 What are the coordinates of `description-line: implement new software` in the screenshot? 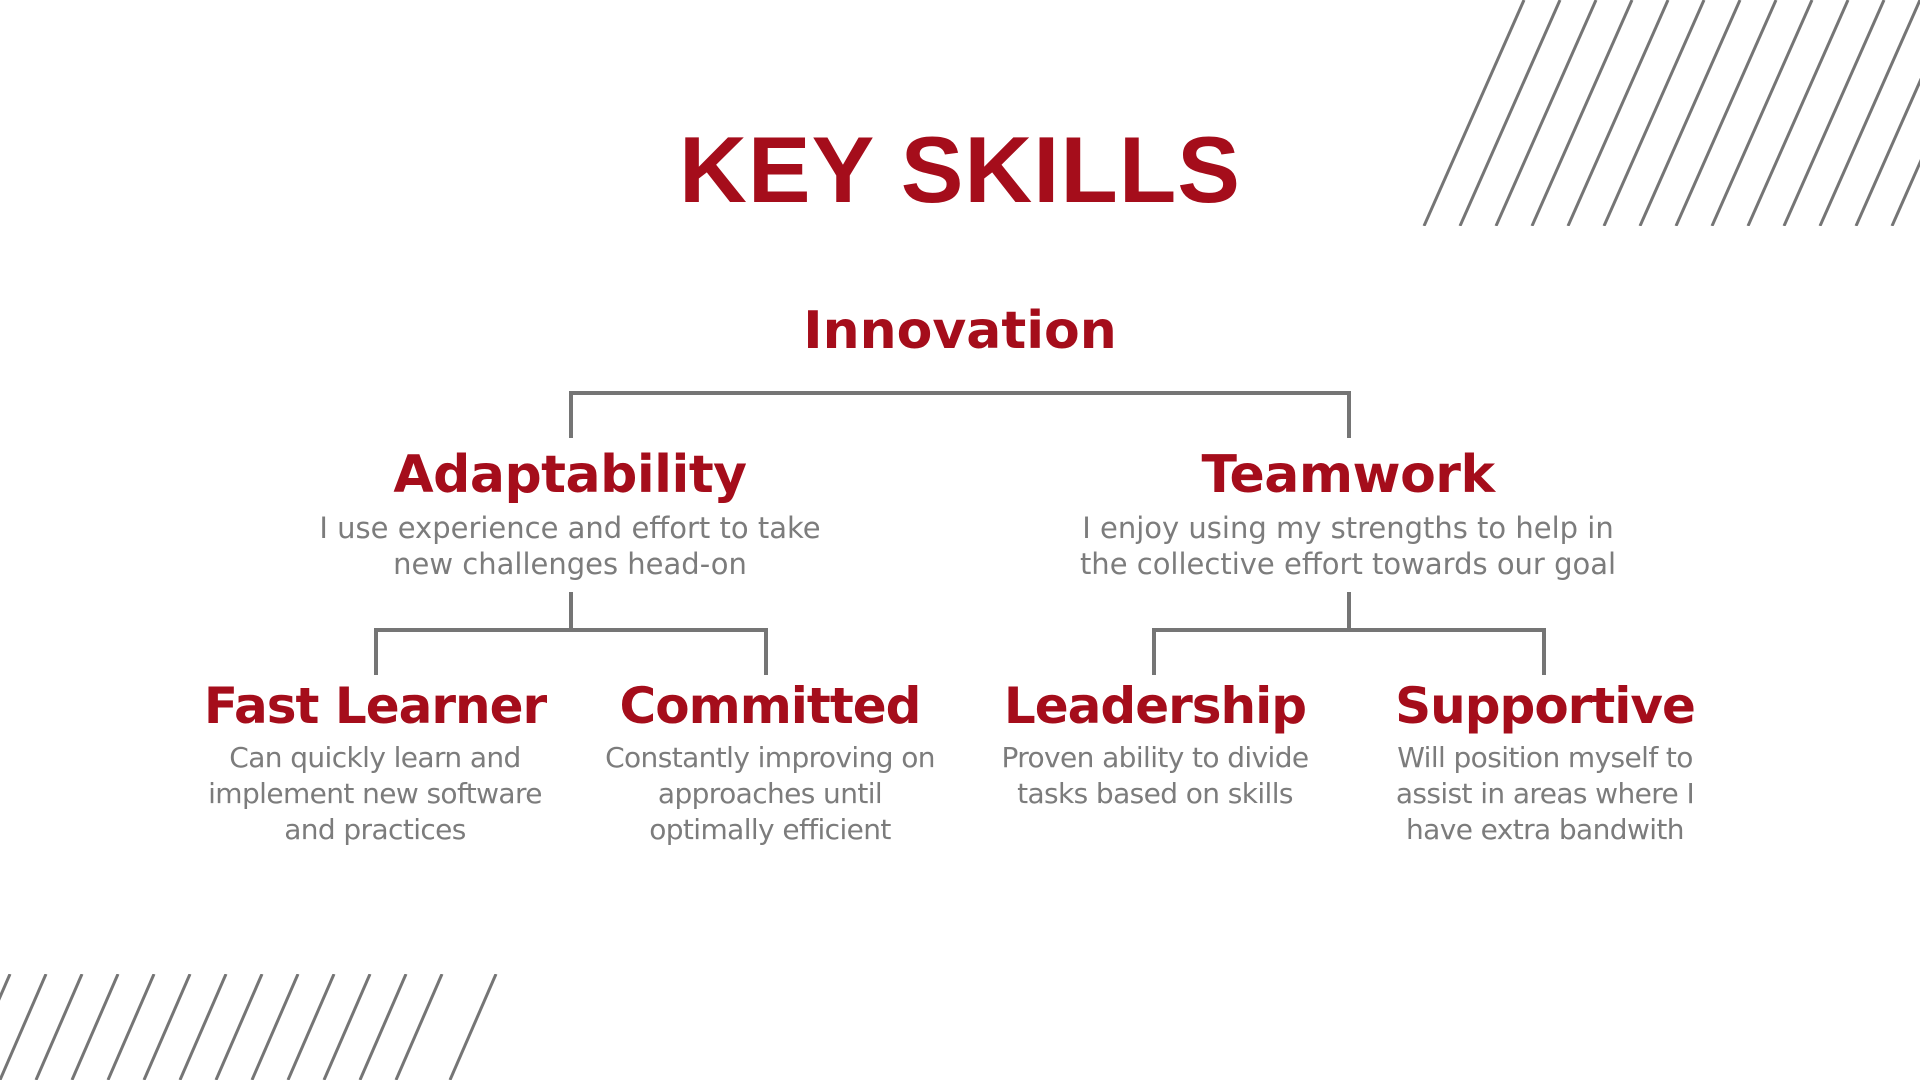 It's located at (375, 793).